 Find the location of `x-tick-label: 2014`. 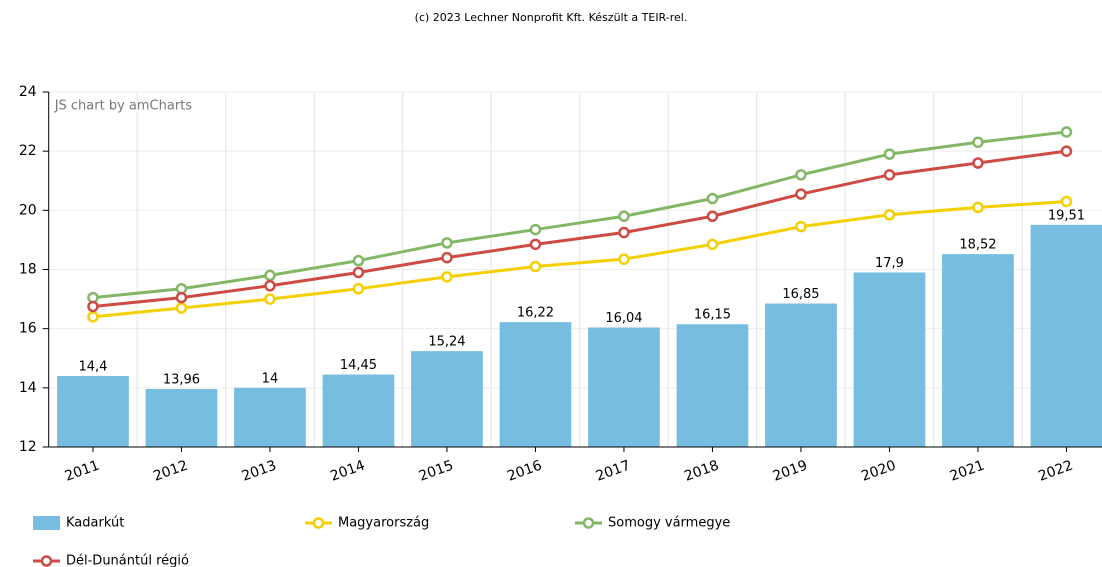

x-tick-label: 2014 is located at coordinates (347, 470).